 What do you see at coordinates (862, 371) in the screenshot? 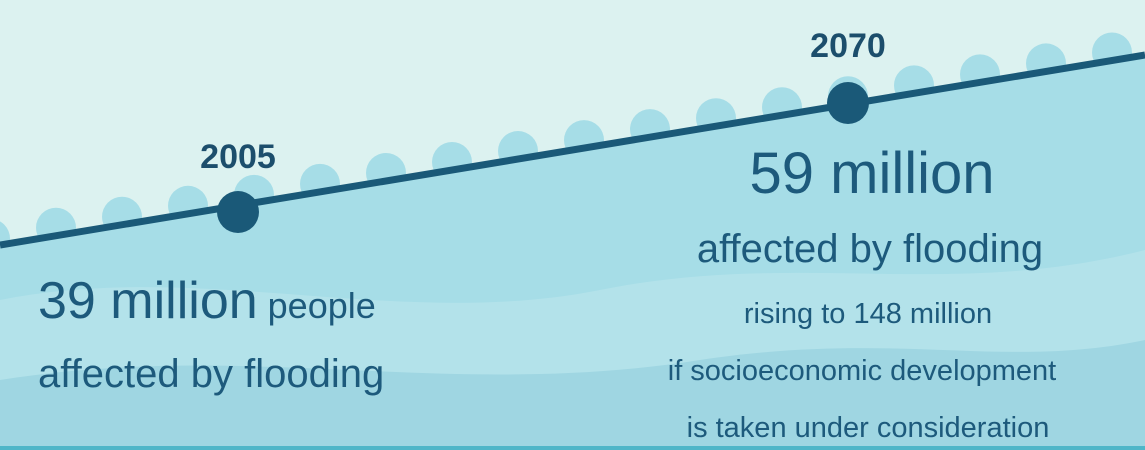
I see `note-line: if socioeconomic development` at bounding box center [862, 371].